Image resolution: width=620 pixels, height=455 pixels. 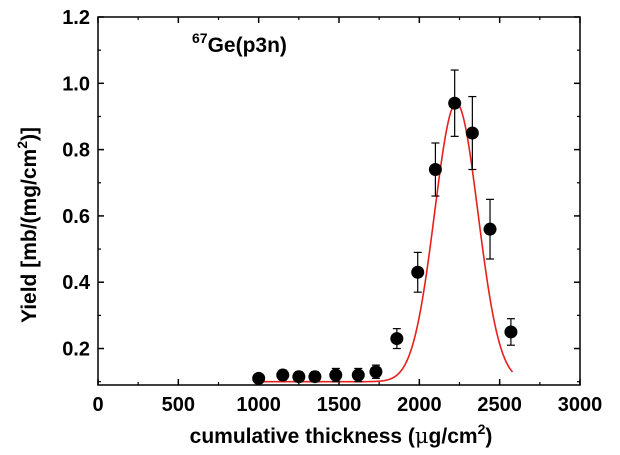 I want to click on title-superscript: 67, so click(x=200, y=38).